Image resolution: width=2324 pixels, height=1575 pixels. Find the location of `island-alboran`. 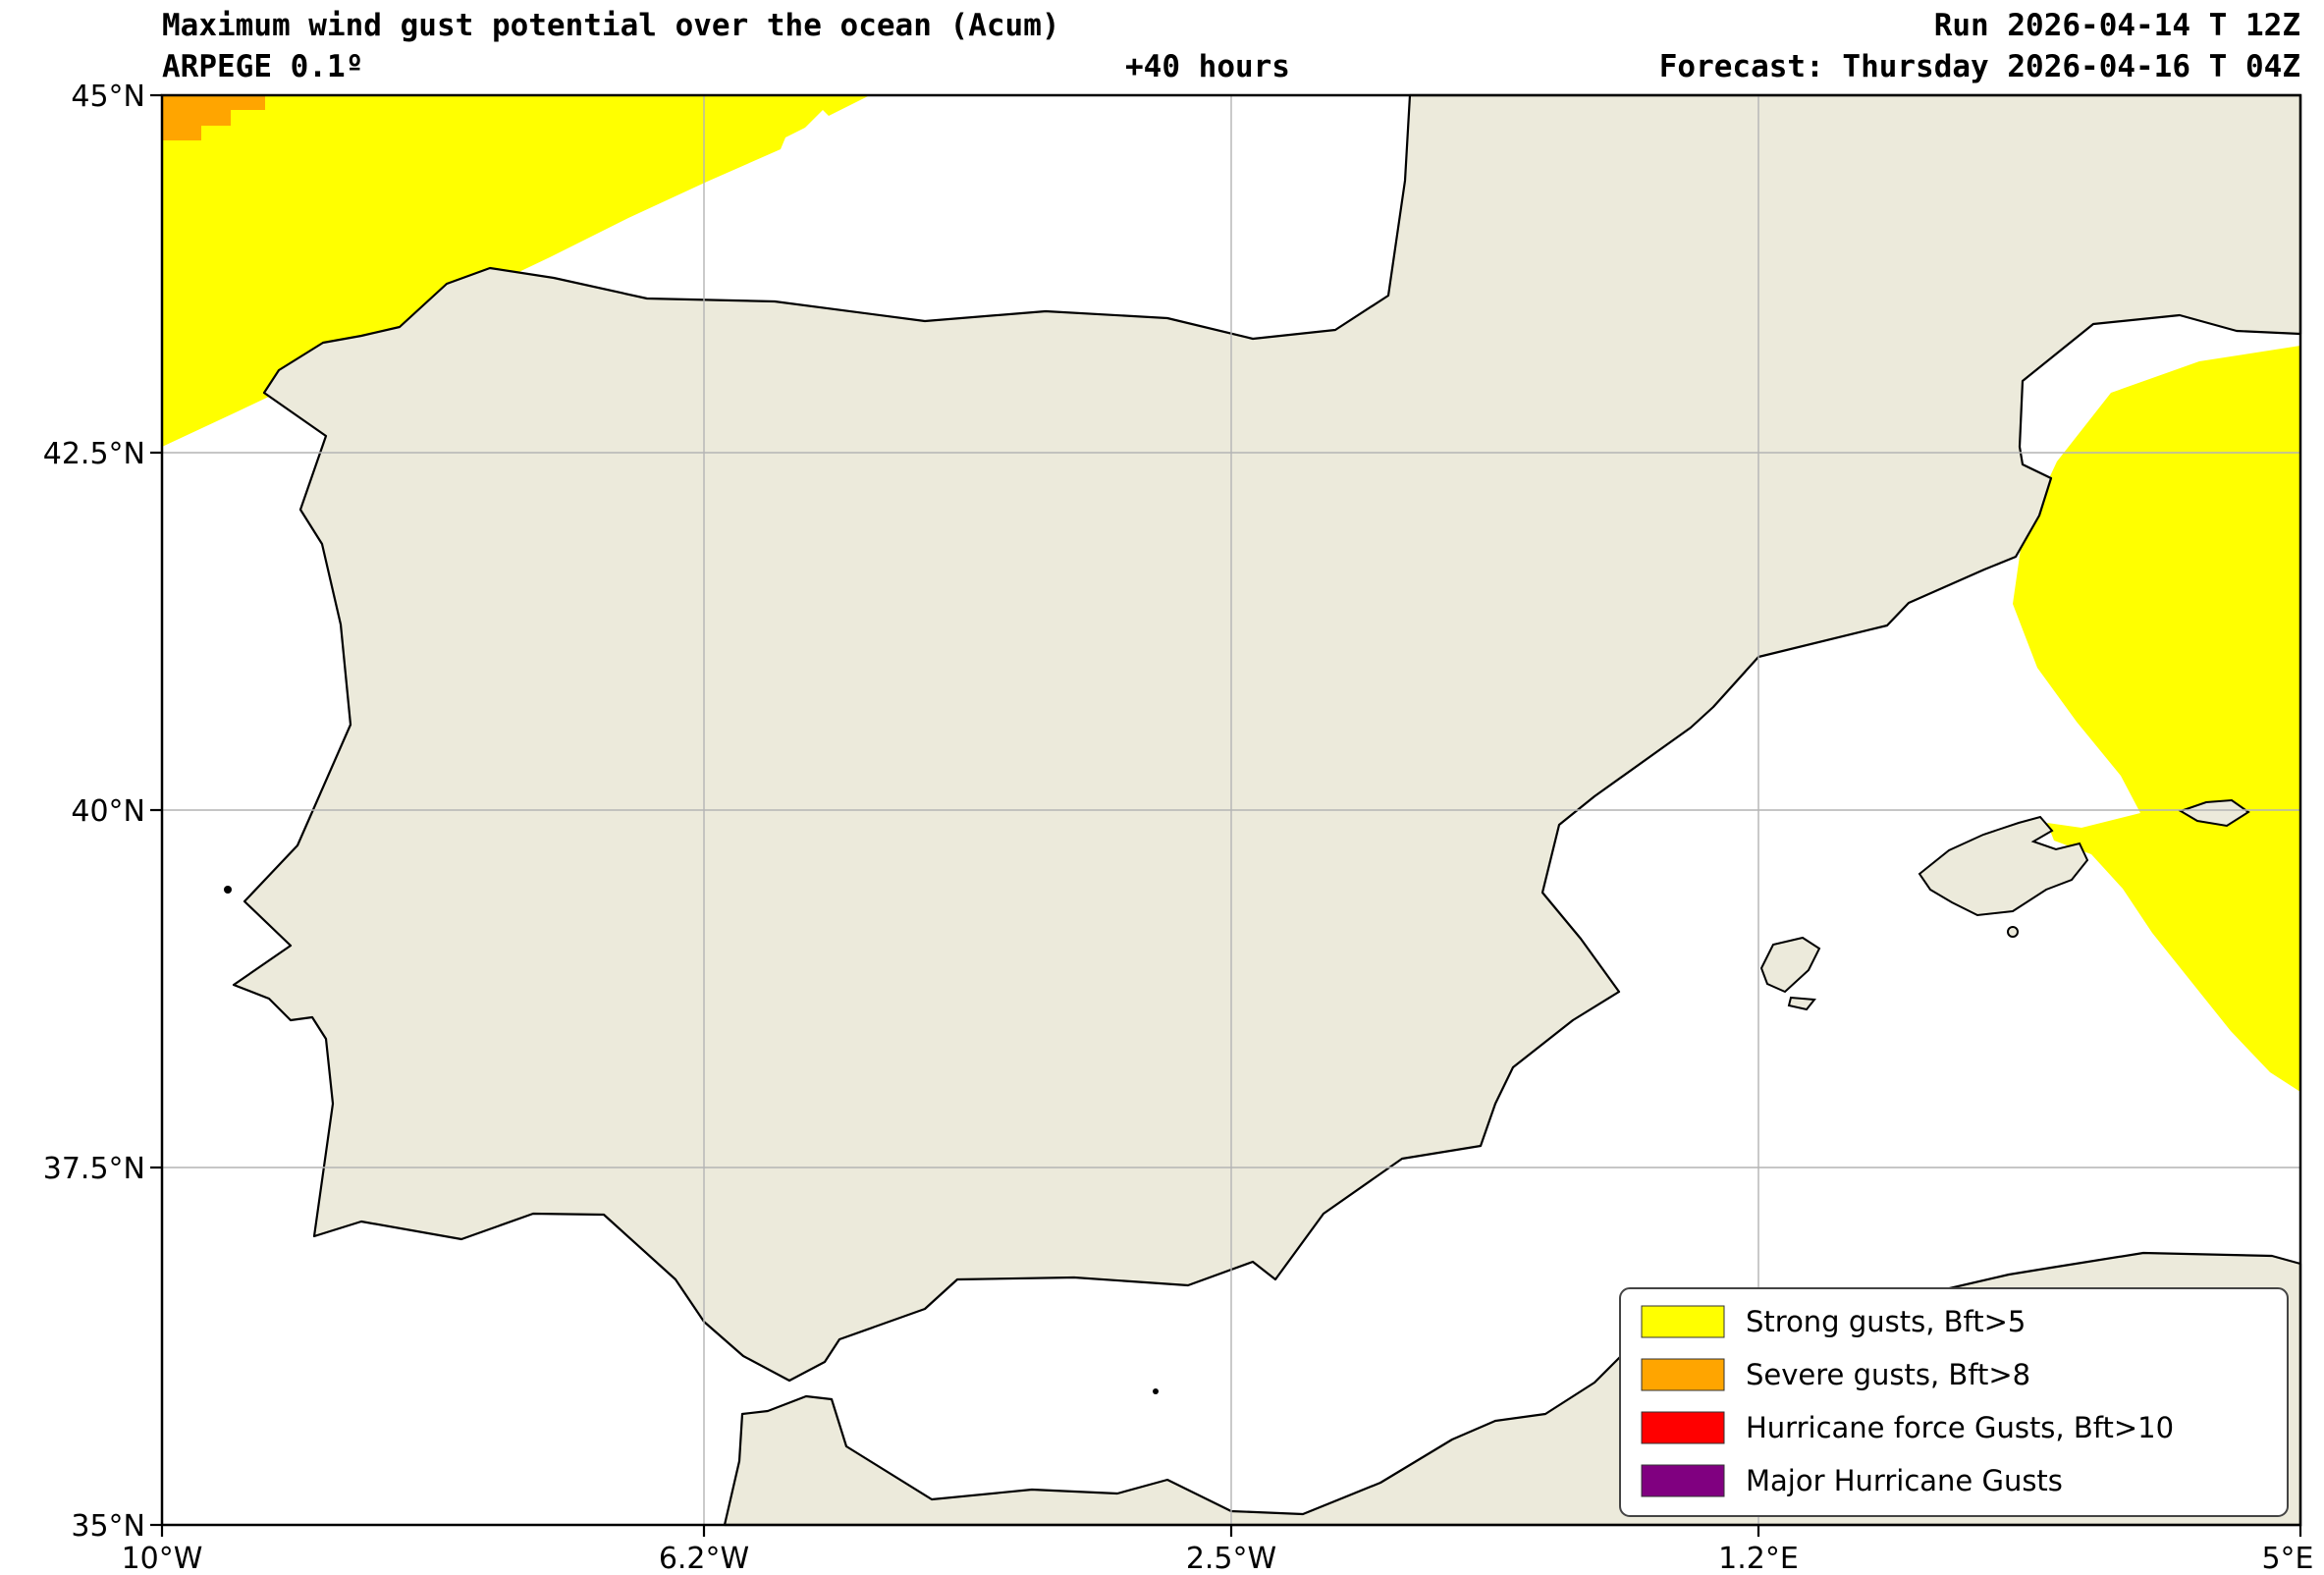

island-alboran is located at coordinates (1156, 1391).